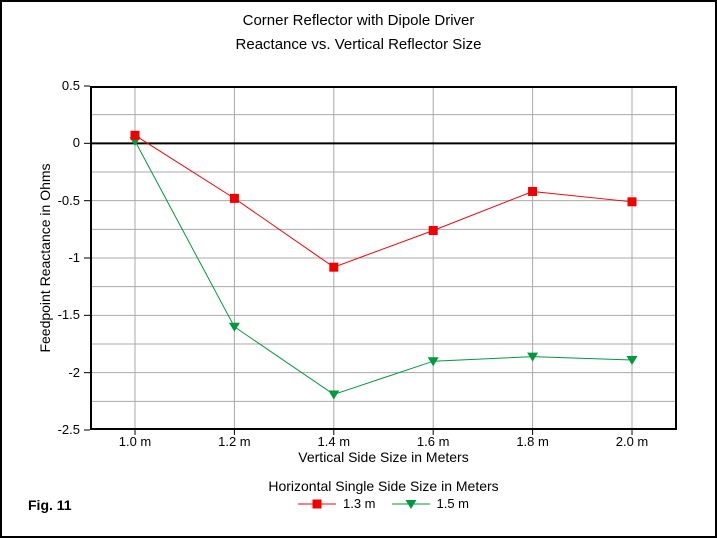 This screenshot has width=717, height=538. I want to click on legend-label: 1.5 m, so click(453, 503).